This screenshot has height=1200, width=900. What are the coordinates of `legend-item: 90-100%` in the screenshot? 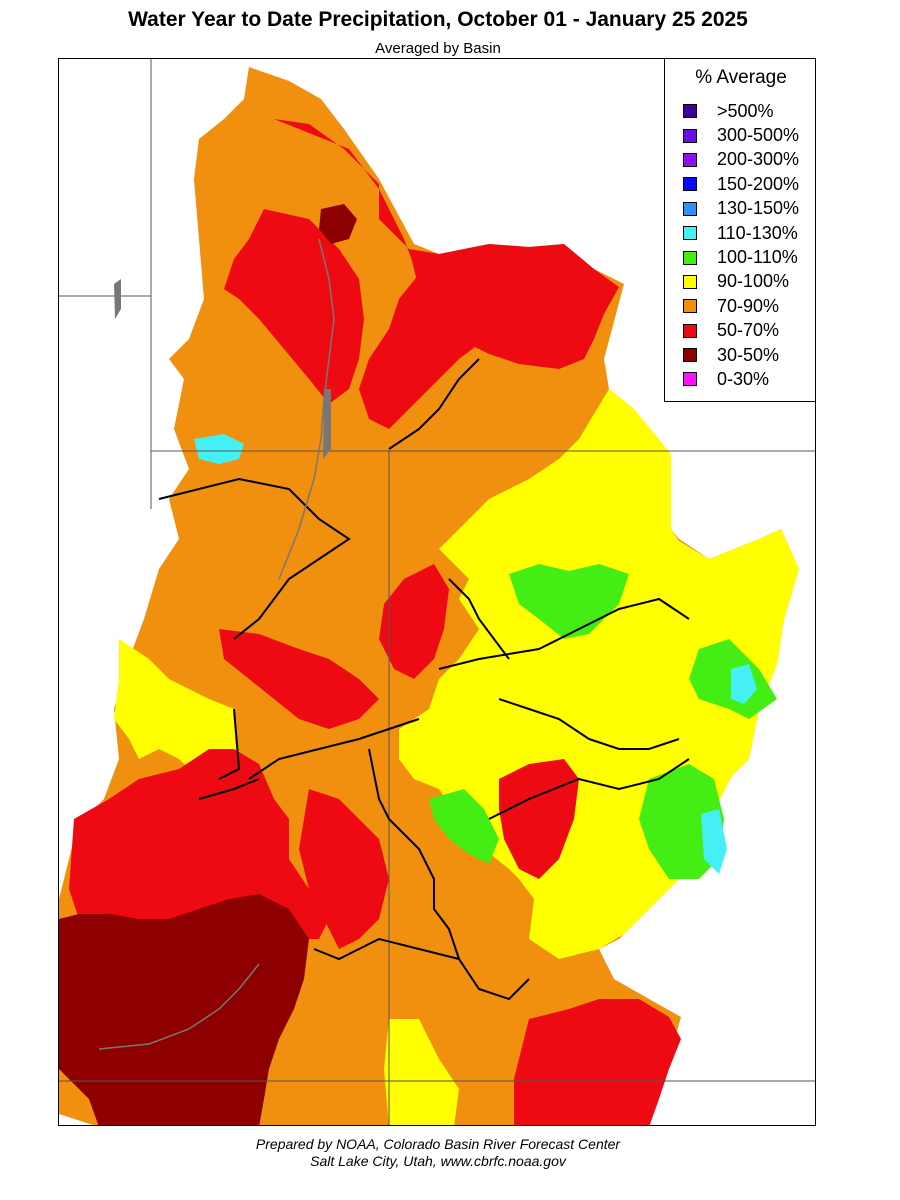 It's located at (741, 282).